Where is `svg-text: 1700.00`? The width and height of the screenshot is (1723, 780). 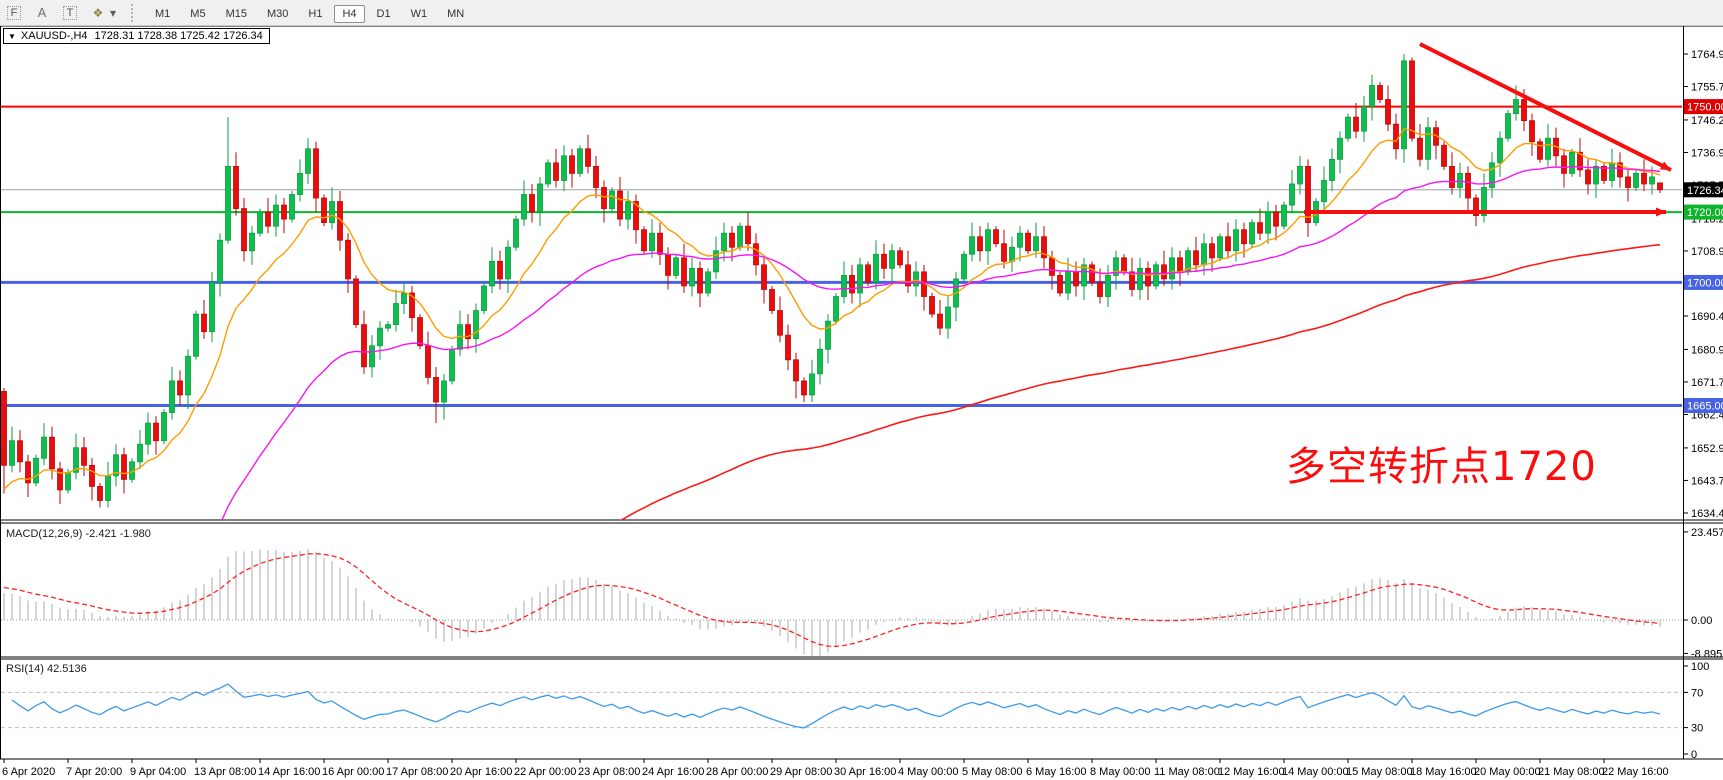 svg-text: 1700.00 is located at coordinates (1705, 283).